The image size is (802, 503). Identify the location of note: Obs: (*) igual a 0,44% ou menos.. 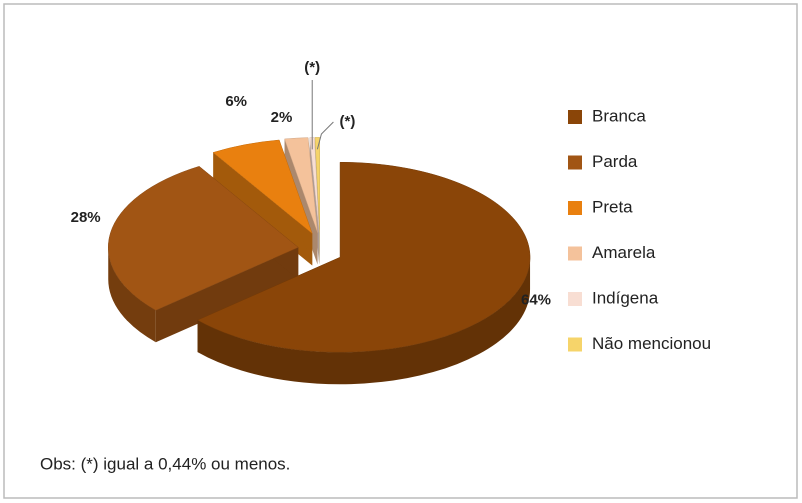
(165, 463).